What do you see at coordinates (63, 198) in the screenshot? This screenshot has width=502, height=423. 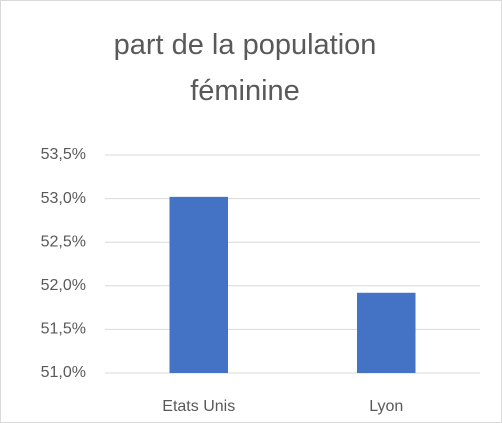 I see `y-tick-label: 53,0%` at bounding box center [63, 198].